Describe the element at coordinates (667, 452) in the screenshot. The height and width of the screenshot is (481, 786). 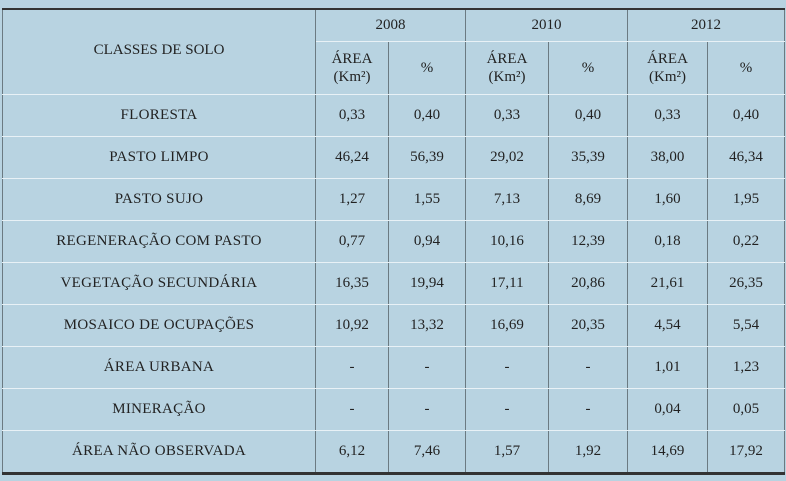
I see `value-cell: 14,69` at that location.